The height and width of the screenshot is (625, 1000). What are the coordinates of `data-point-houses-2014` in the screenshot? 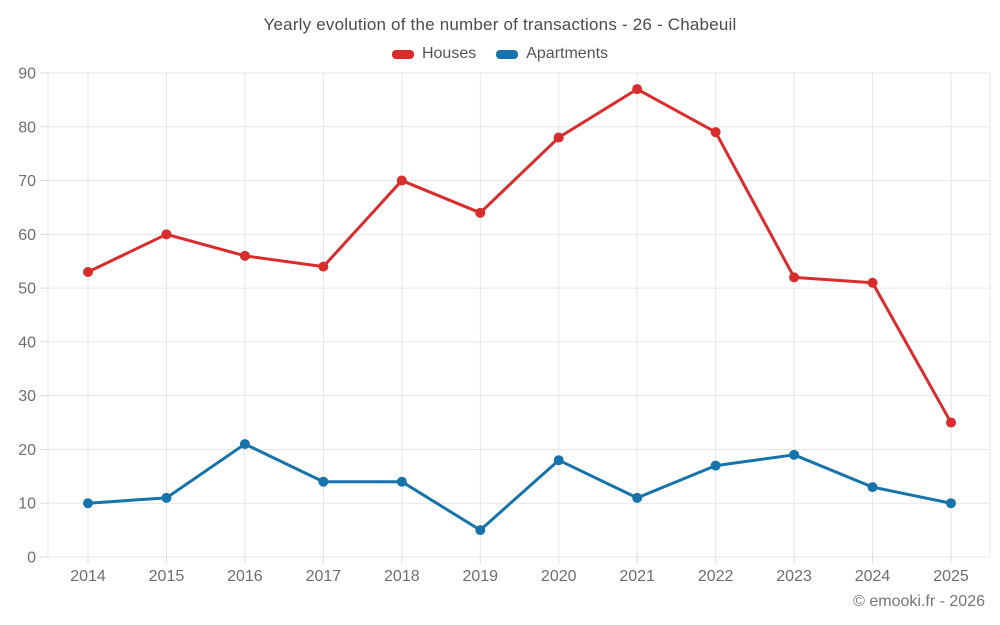 It's located at (88, 271).